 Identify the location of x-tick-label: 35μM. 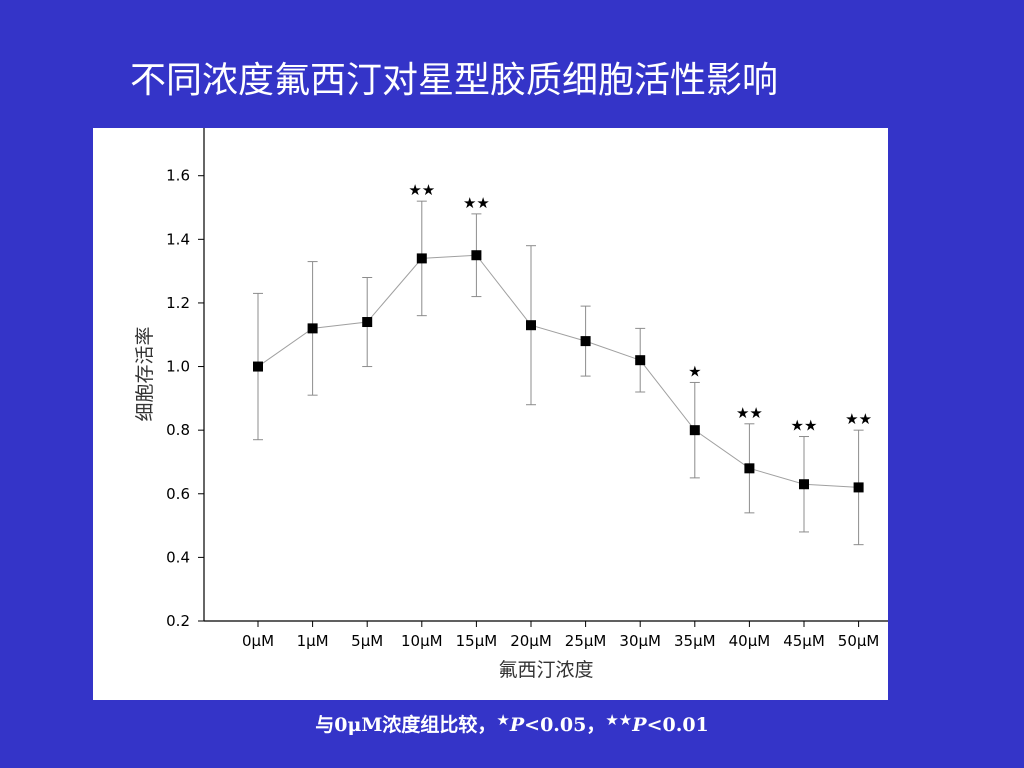
(695, 641).